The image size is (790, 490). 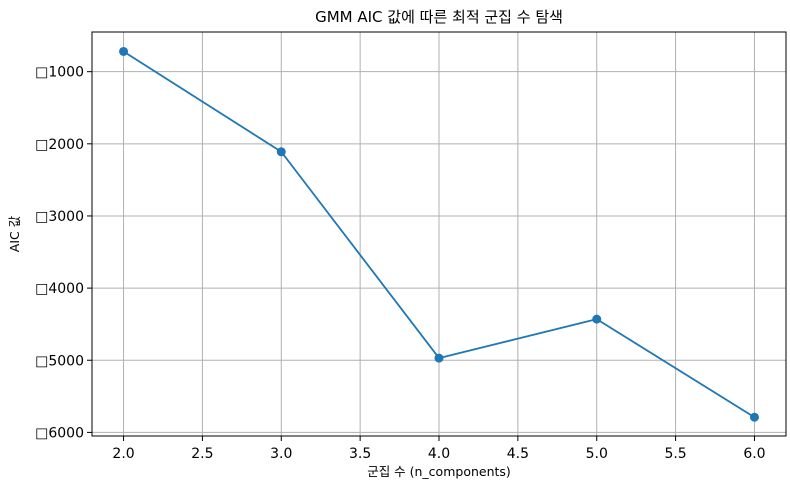 I want to click on chart-title: GMM AIC 값에 따른 최적 군집 수 탐색, so click(x=439, y=17).